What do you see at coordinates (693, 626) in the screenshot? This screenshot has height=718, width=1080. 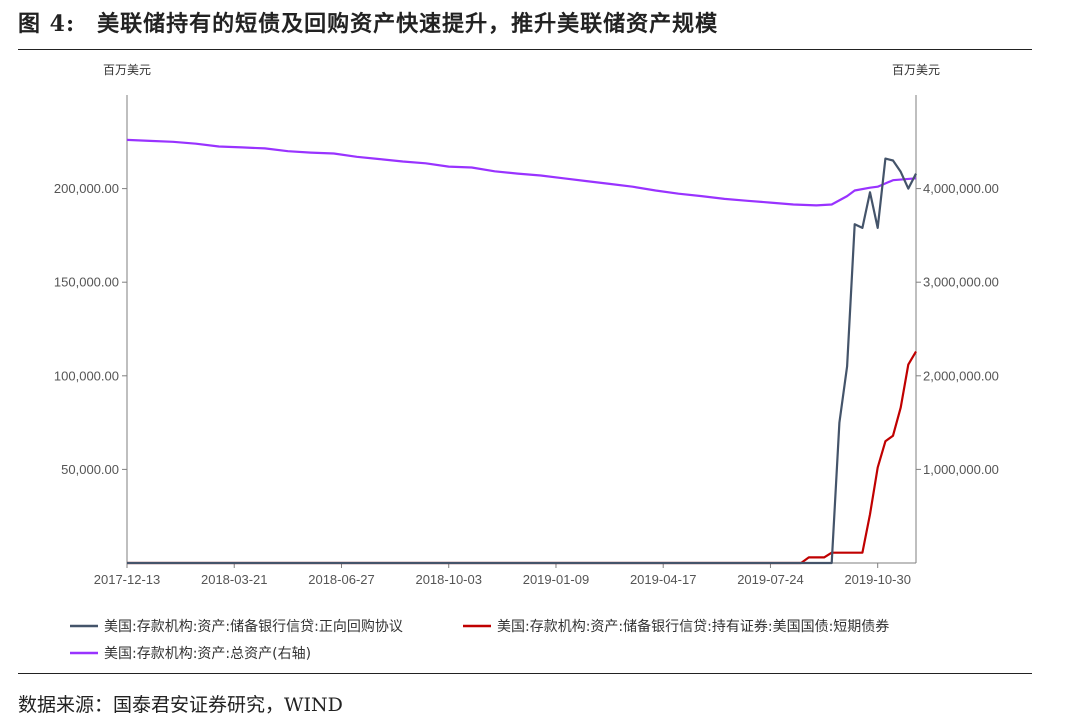 I see `legend-label-1: 美国:存款机构:资产:储备银行信贷:持有证券:美国国债:短期债券` at bounding box center [693, 626].